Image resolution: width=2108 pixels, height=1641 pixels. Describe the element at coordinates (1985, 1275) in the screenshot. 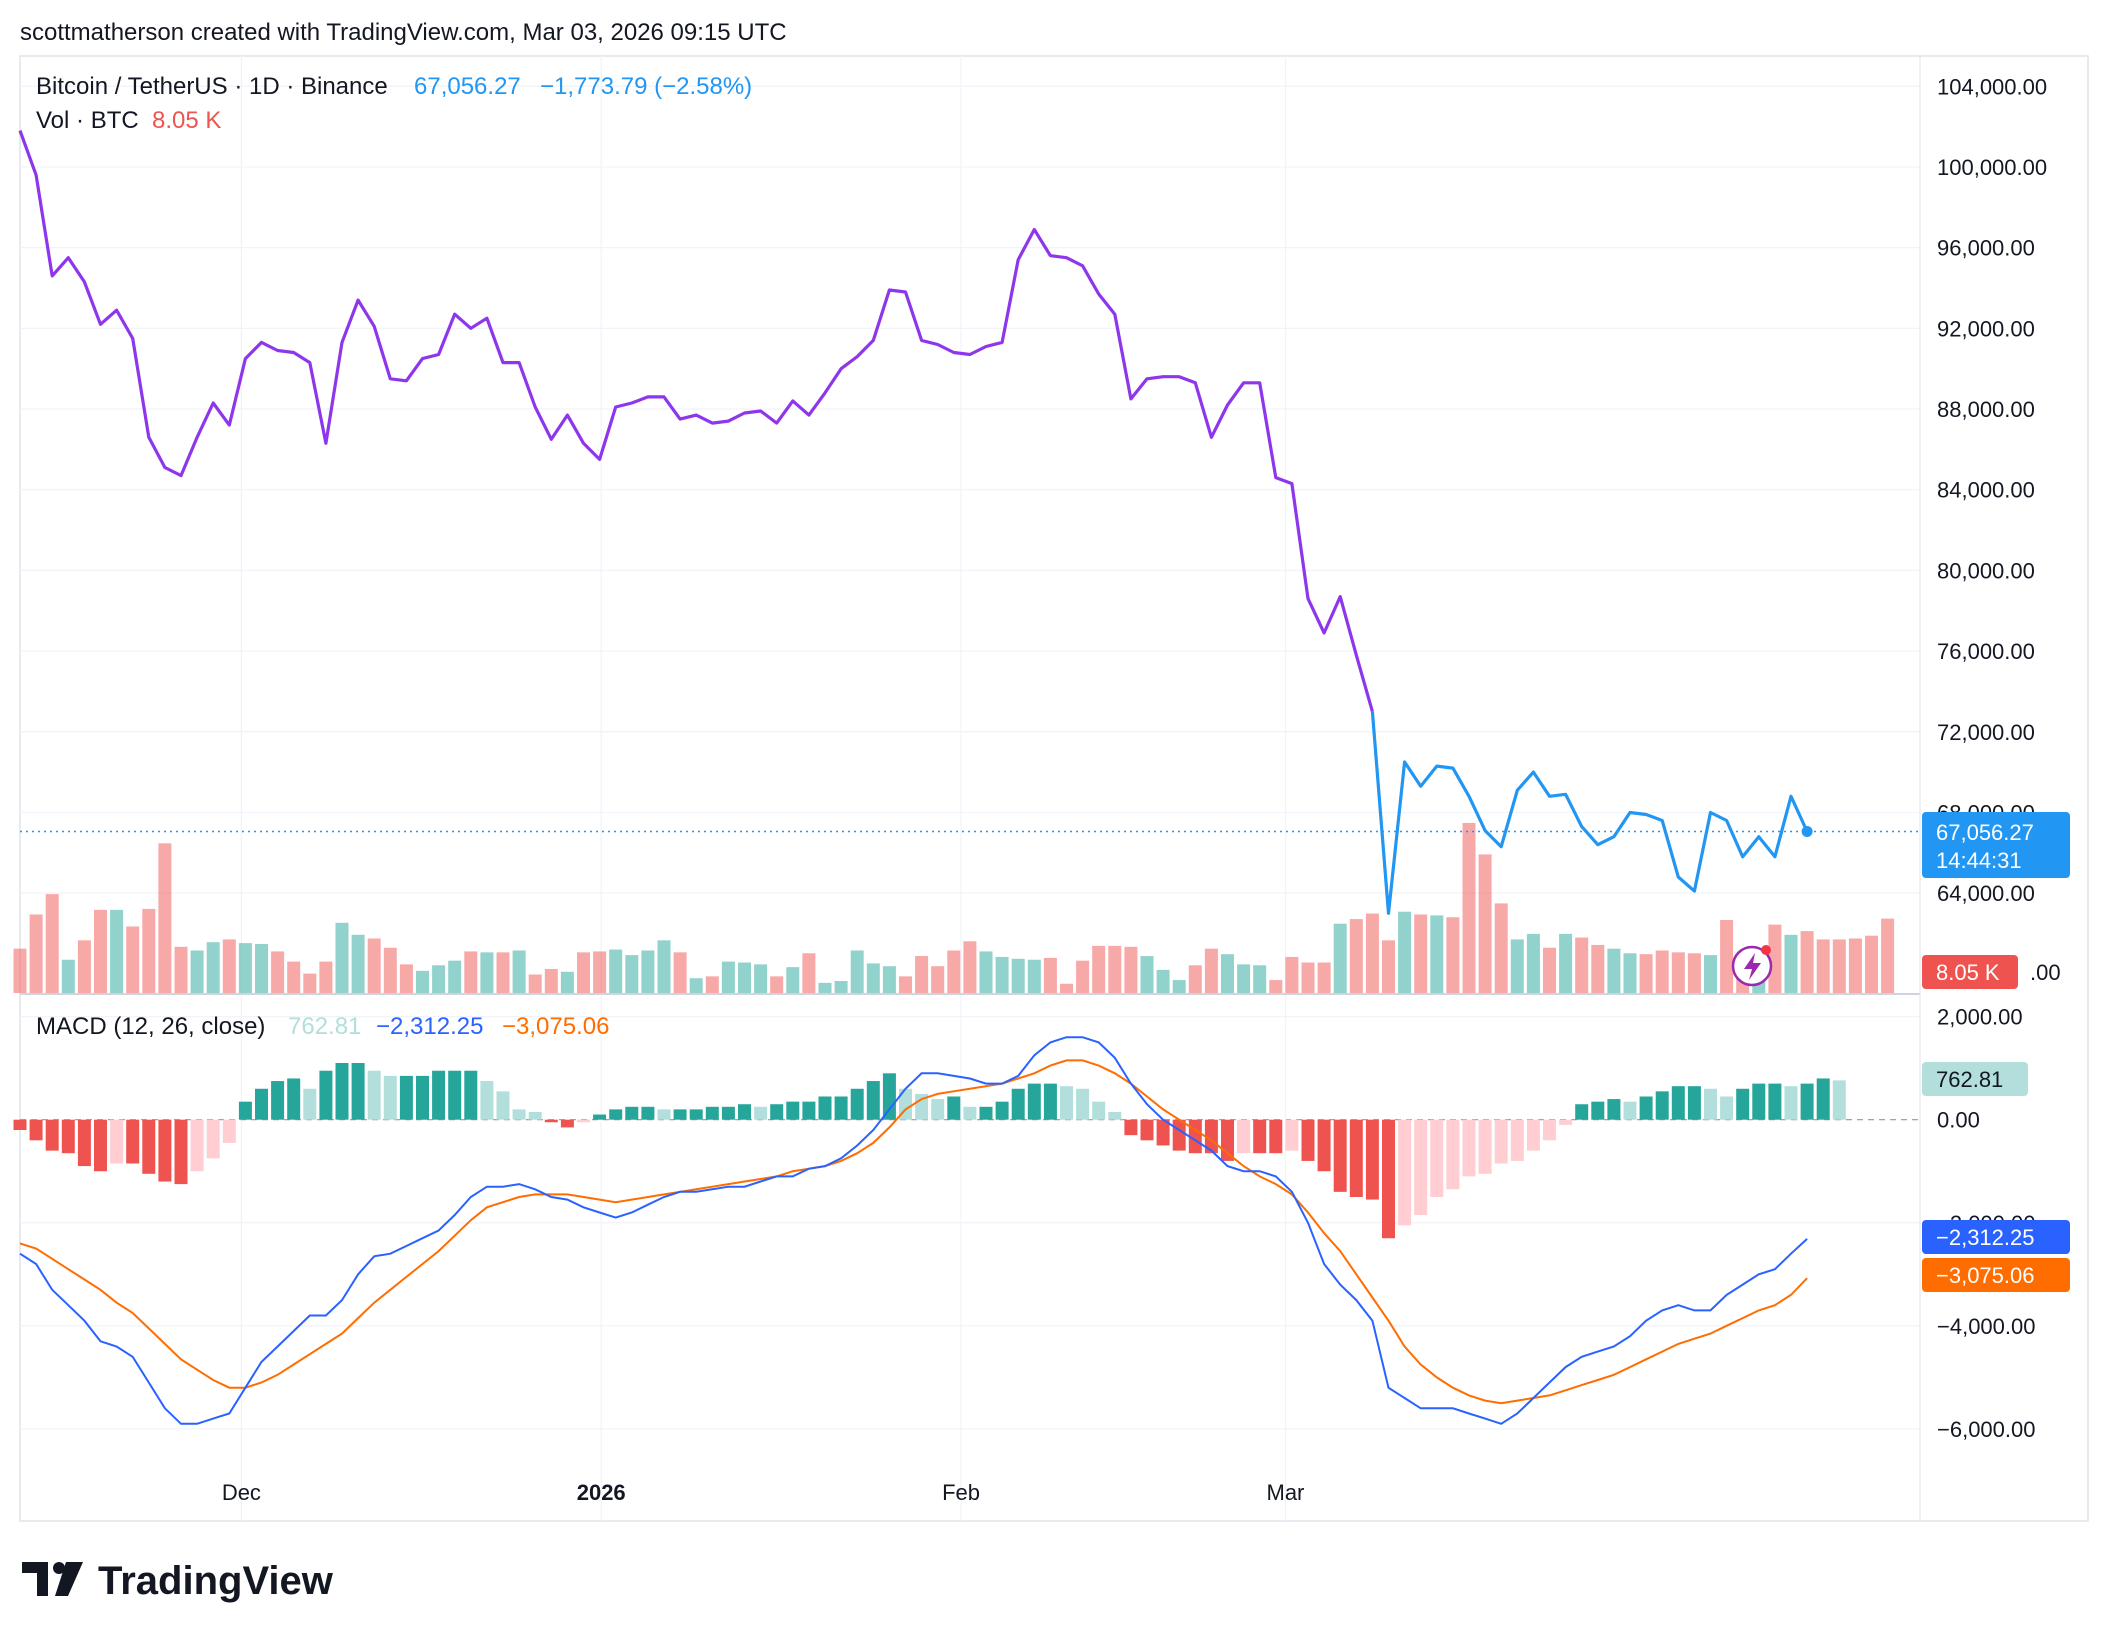

I see `signal-line-badge-value: −3,075.06` at that location.